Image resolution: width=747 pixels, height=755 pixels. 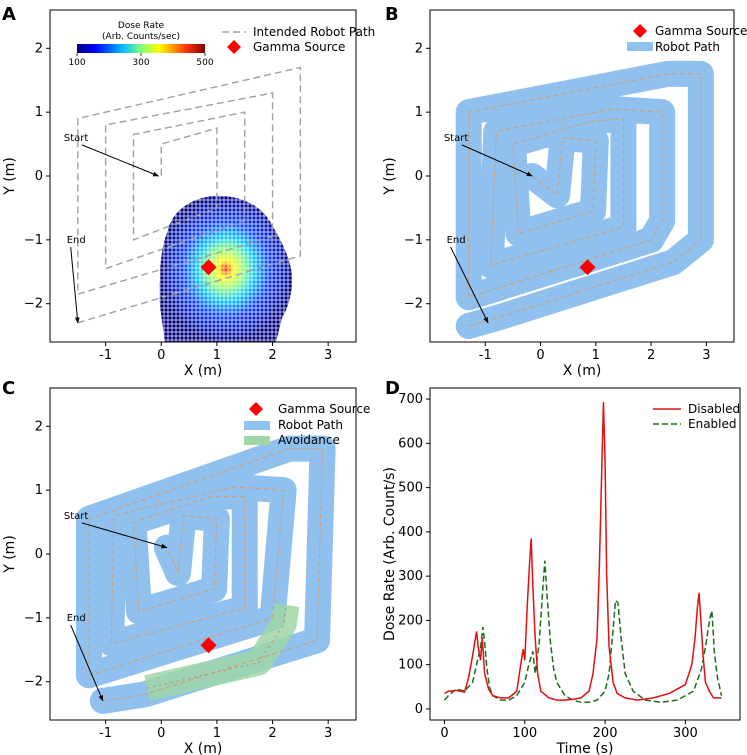 What do you see at coordinates (161, 733) in the screenshot?
I see `panel-c-xtick-label: 0` at bounding box center [161, 733].